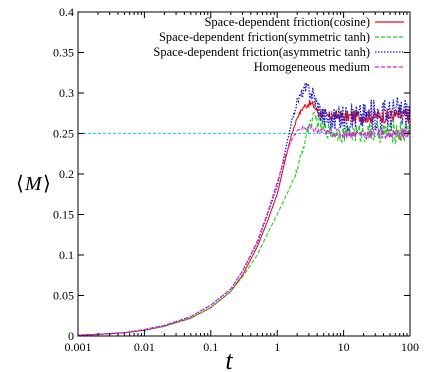 This screenshot has height=372, width=424. I want to click on y-axis-title-right-bracket: ⟩, so click(47, 183).